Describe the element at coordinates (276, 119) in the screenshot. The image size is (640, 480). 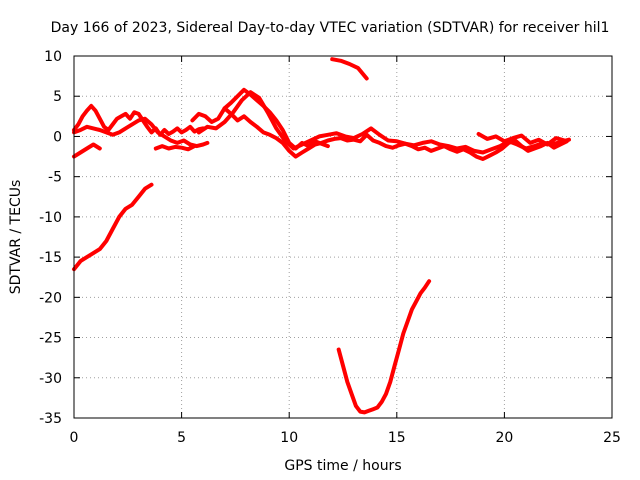
I see `series-line-track-g` at that location.